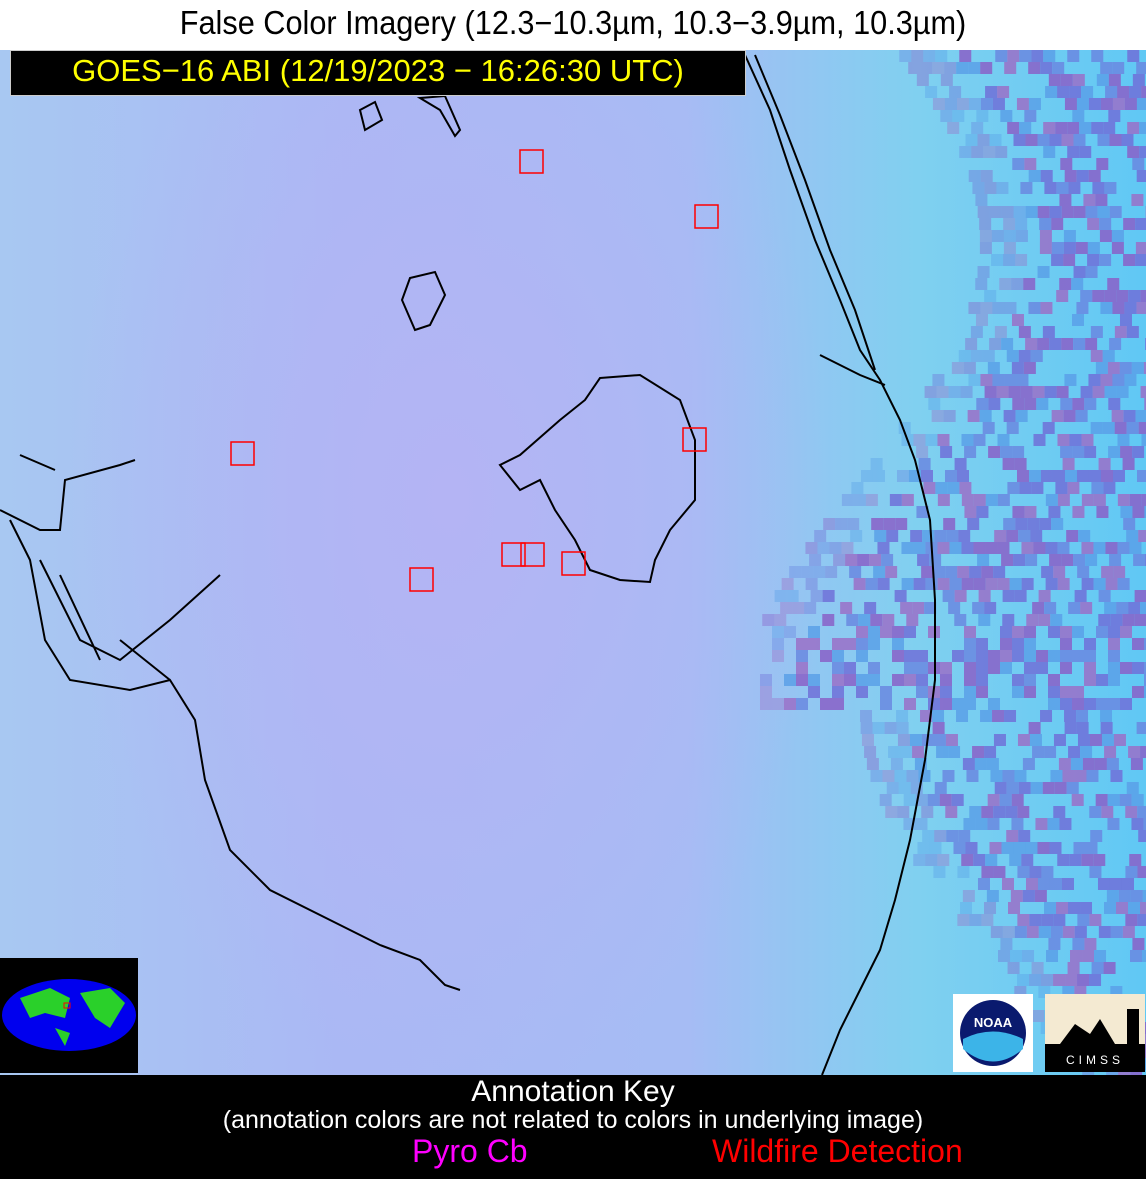 The height and width of the screenshot is (1179, 1146). Describe the element at coordinates (378, 73) in the screenshot. I see `satellite-timestamp: GOES−16 ABI (12/19/2023 − 16:26:30 UTC)` at that location.